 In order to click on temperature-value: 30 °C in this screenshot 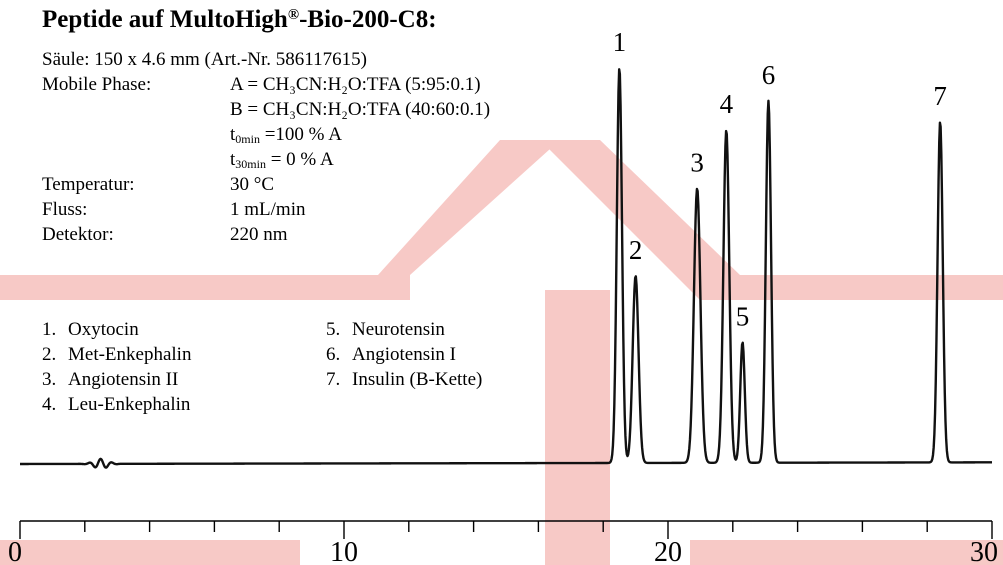, I will do `click(252, 184)`.